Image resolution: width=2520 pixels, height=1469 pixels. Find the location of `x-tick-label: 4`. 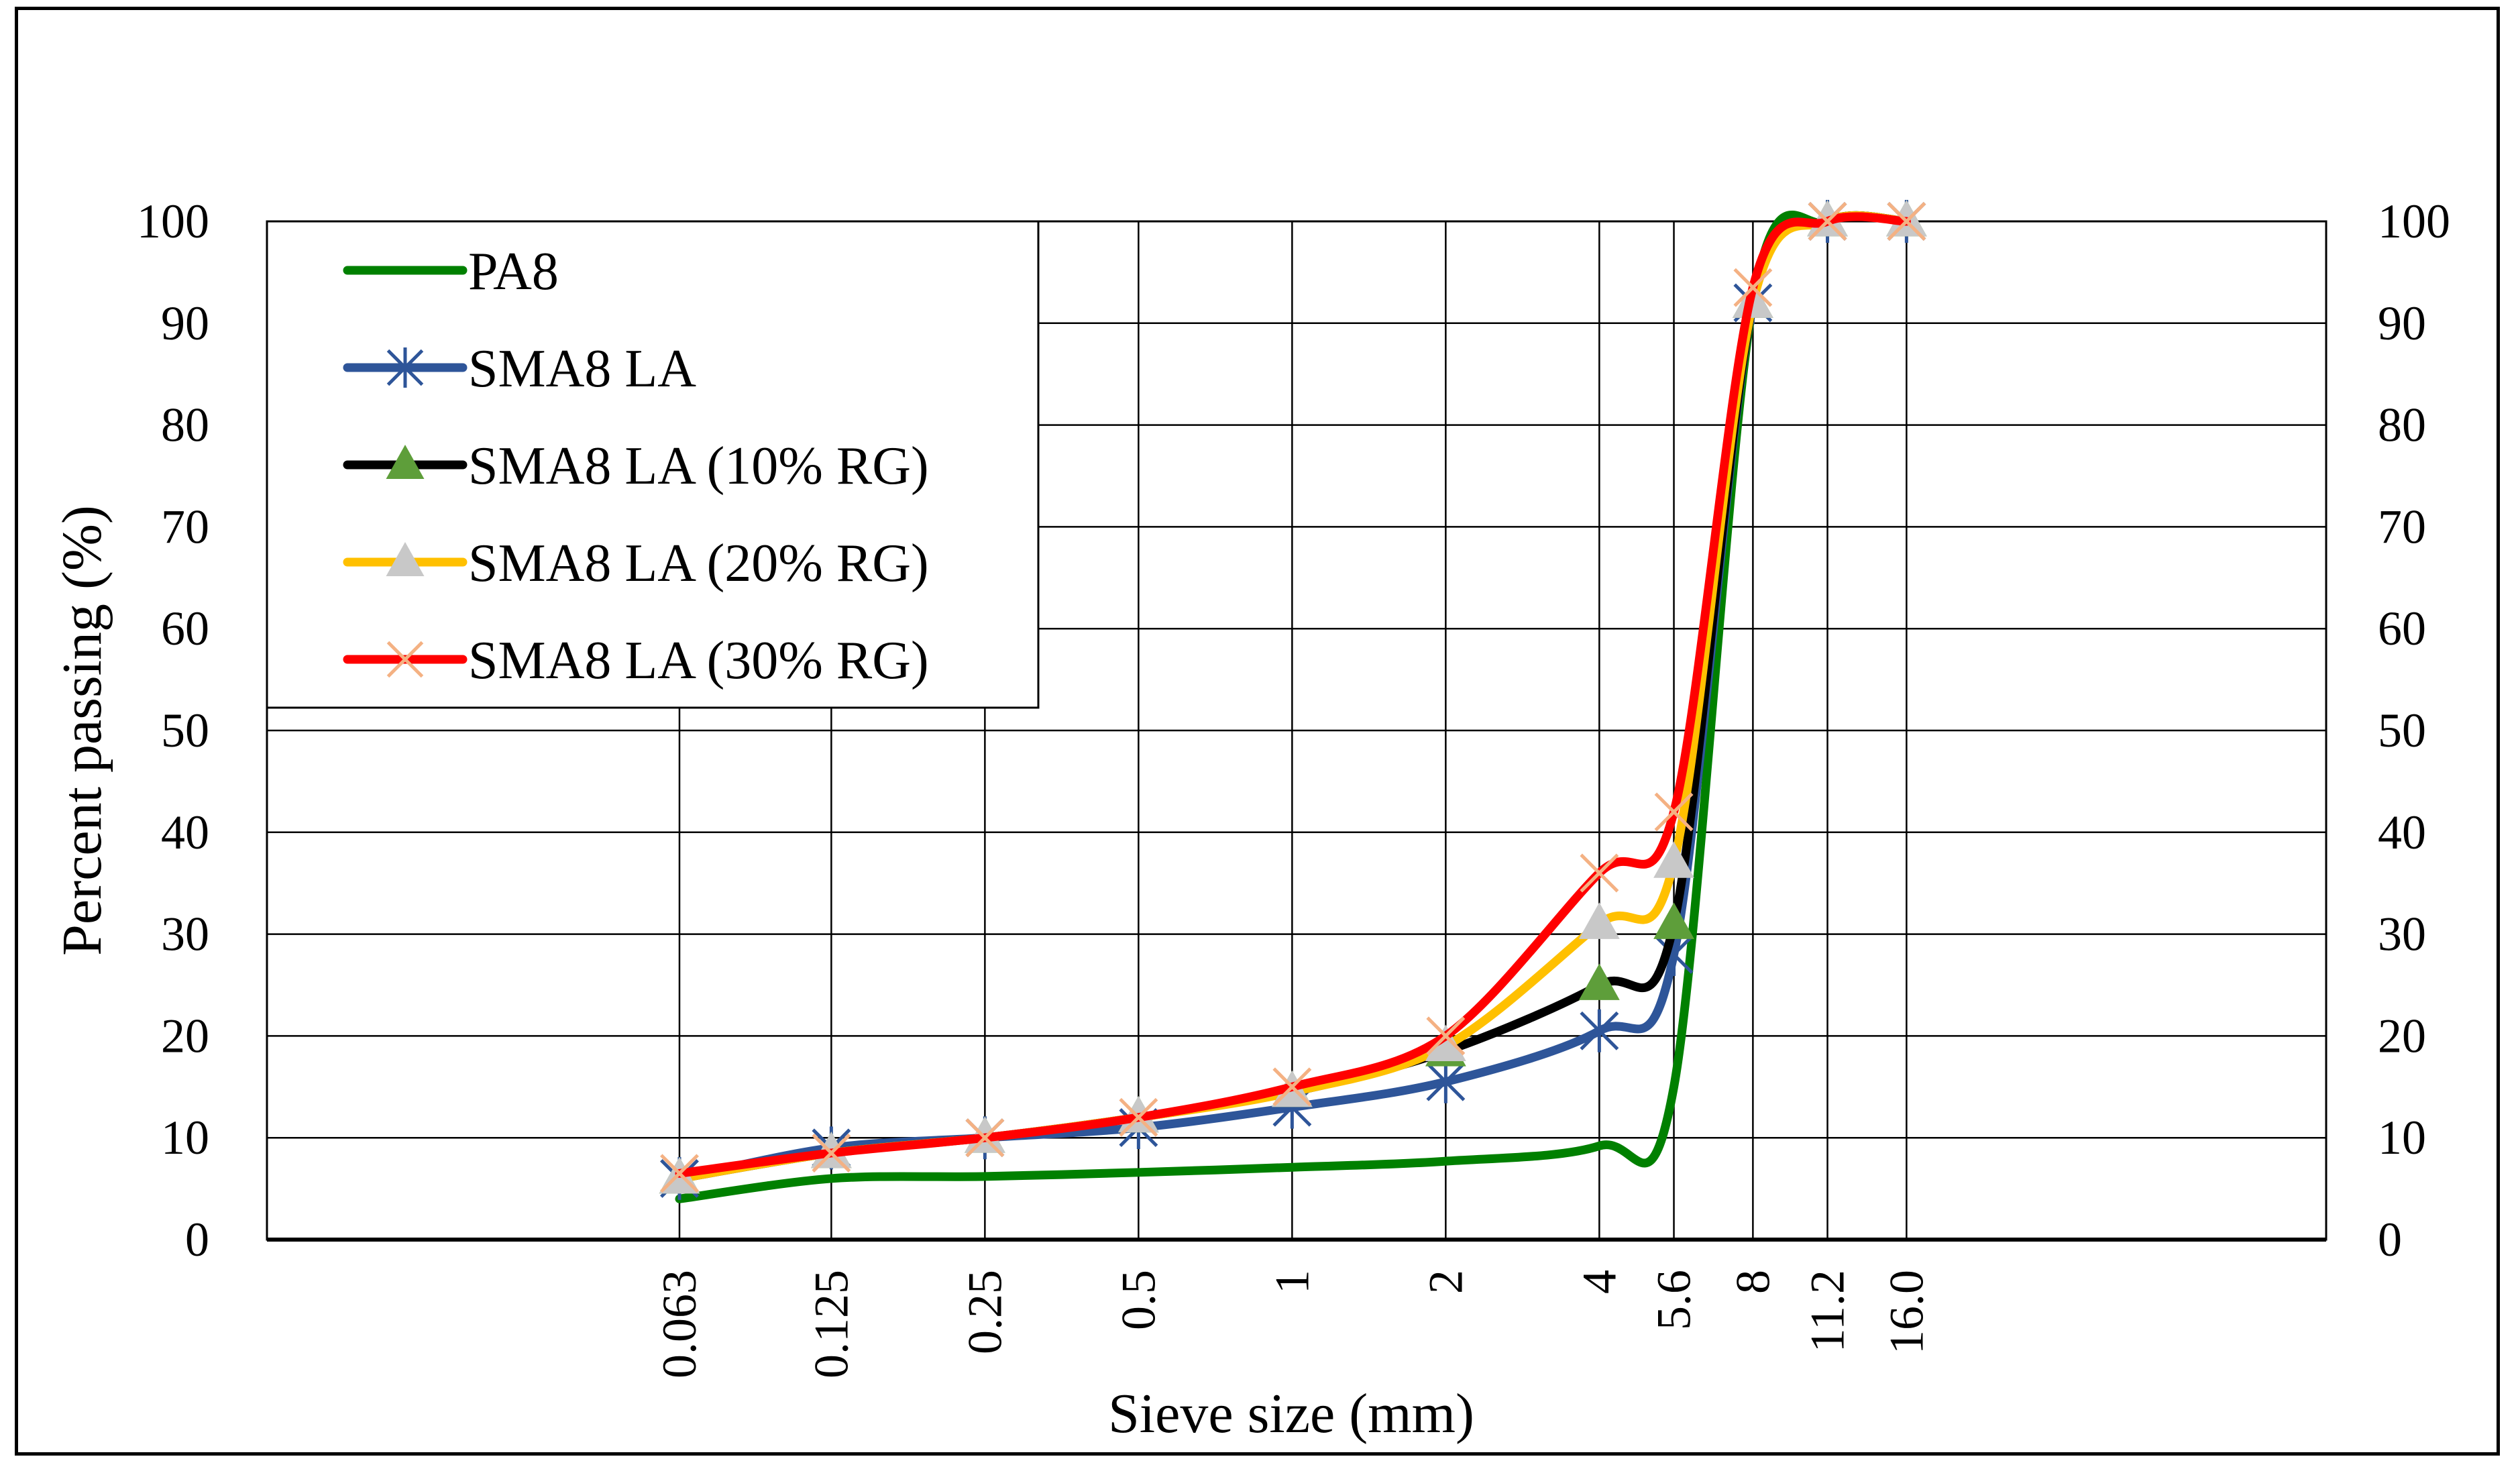

x-tick-label: 4 is located at coordinates (1599, 1282).